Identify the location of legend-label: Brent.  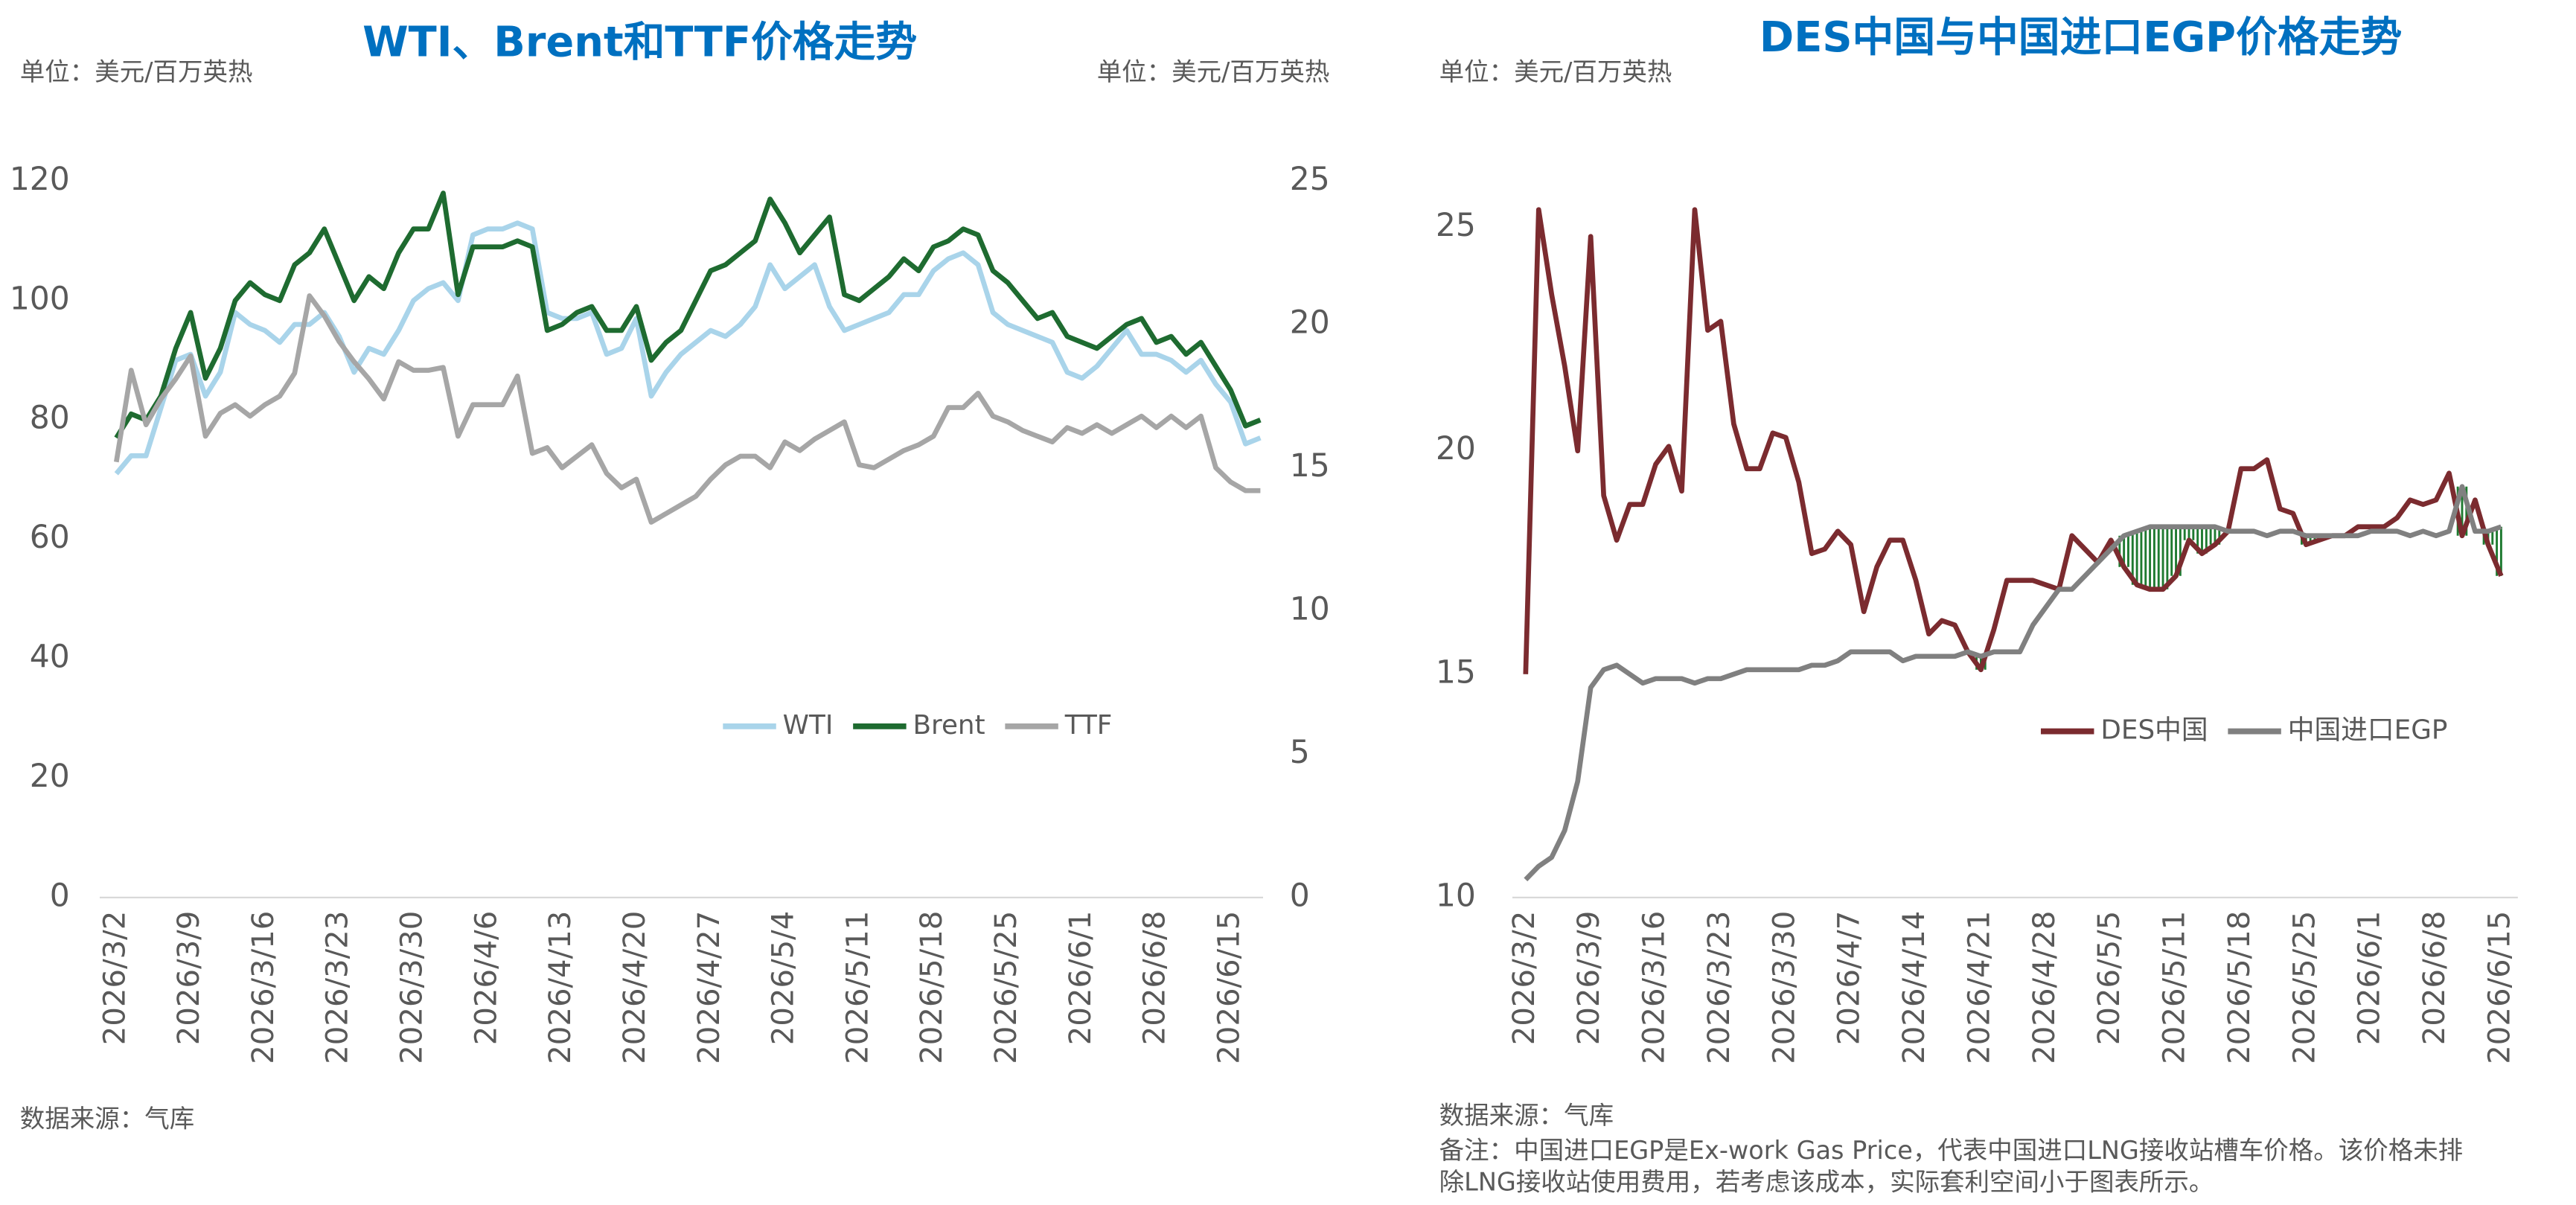
(949, 725).